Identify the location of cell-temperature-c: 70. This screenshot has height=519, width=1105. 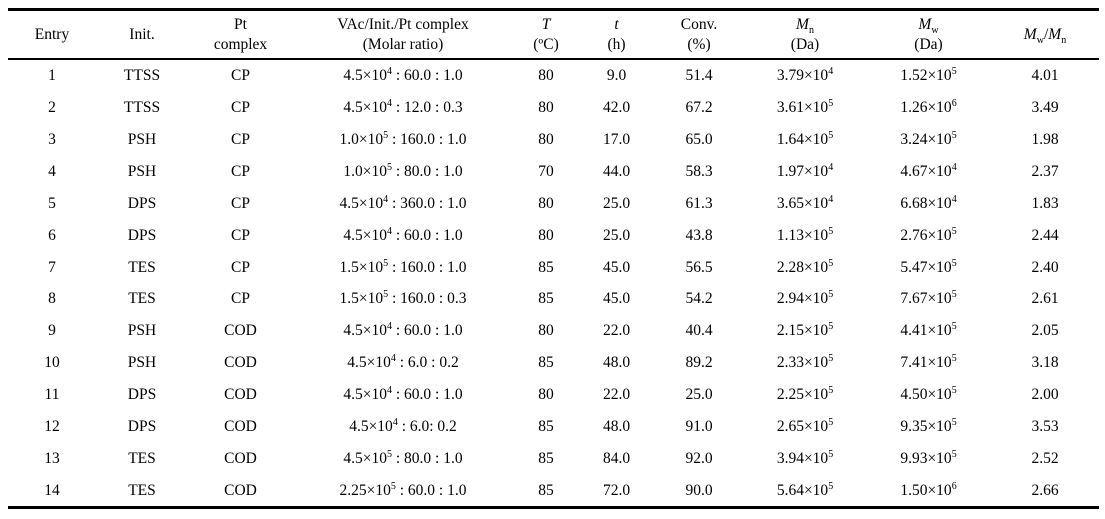
(546, 171).